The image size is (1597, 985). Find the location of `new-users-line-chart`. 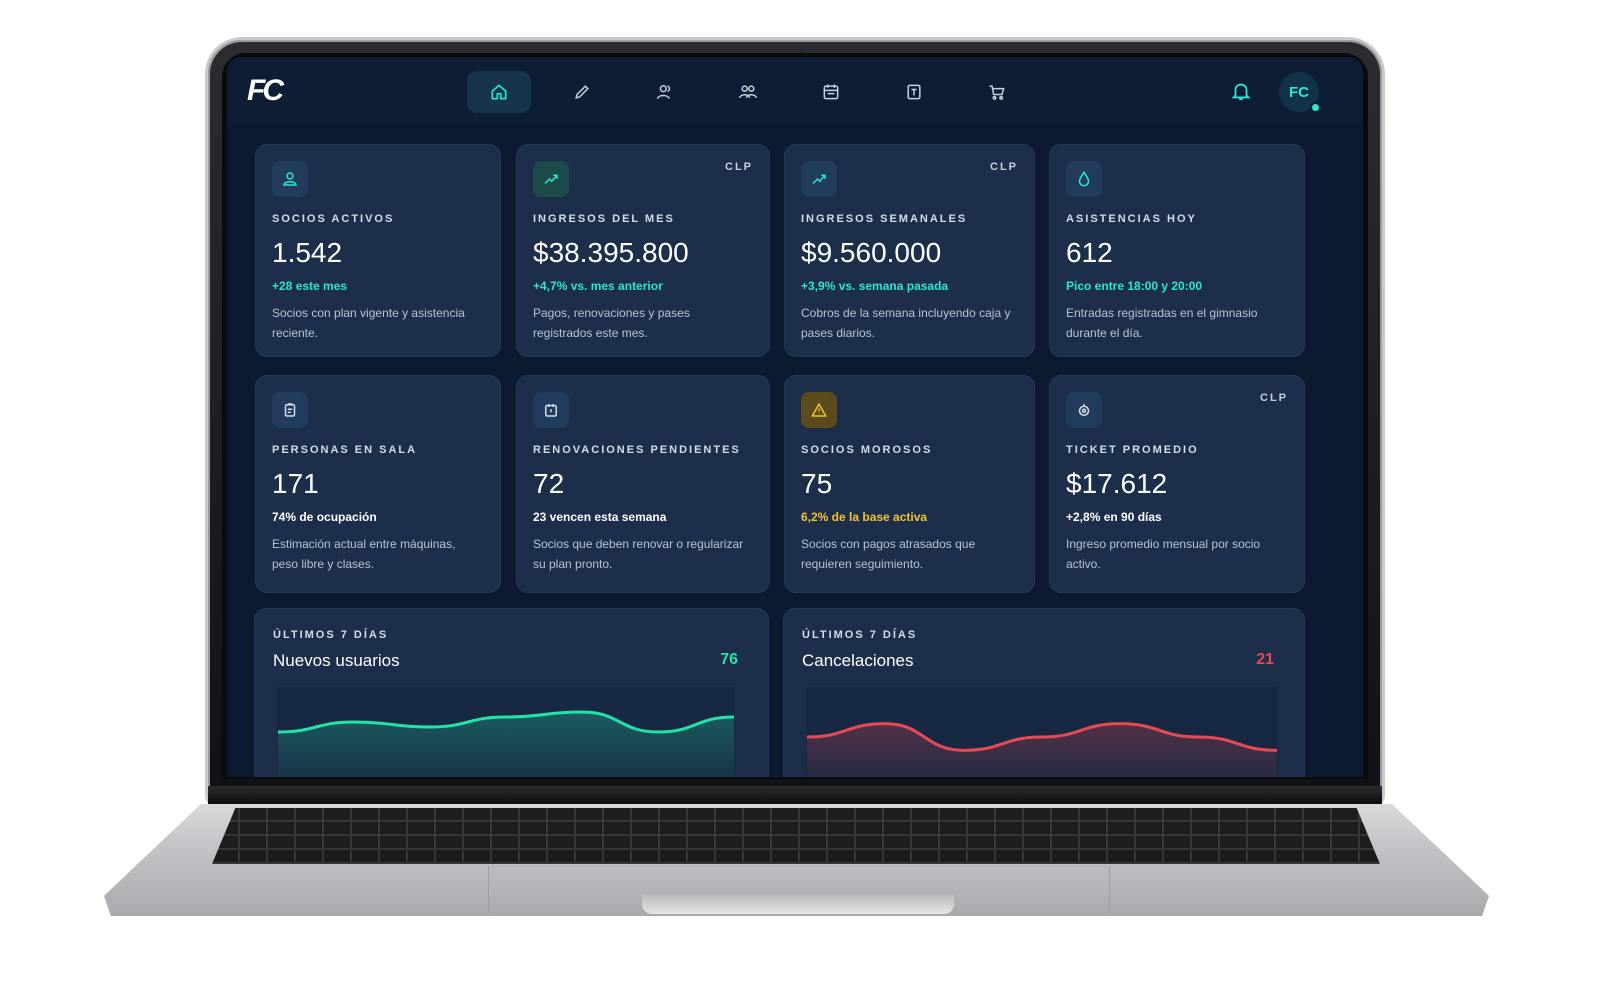

new-users-line-chart is located at coordinates (506, 732).